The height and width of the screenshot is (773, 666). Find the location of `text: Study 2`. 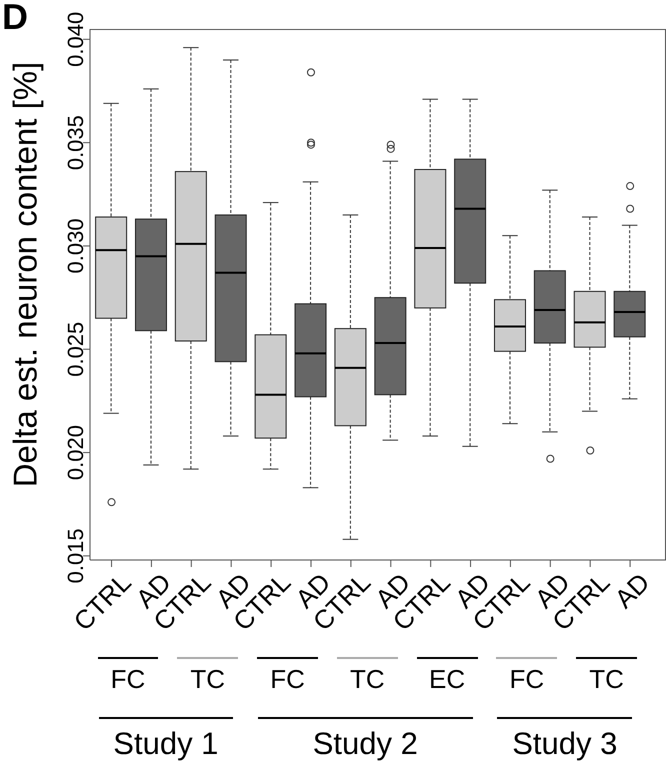

text: Study 2 is located at coordinates (365, 744).